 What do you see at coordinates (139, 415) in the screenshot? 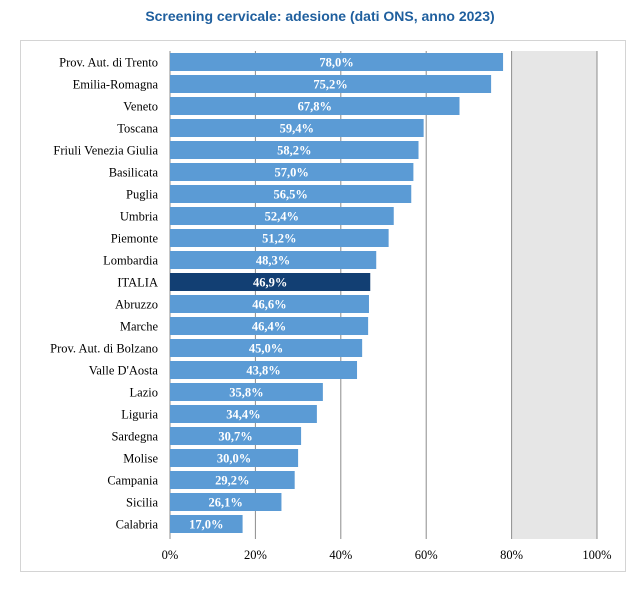
I see `category-label: Liguria` at bounding box center [139, 415].